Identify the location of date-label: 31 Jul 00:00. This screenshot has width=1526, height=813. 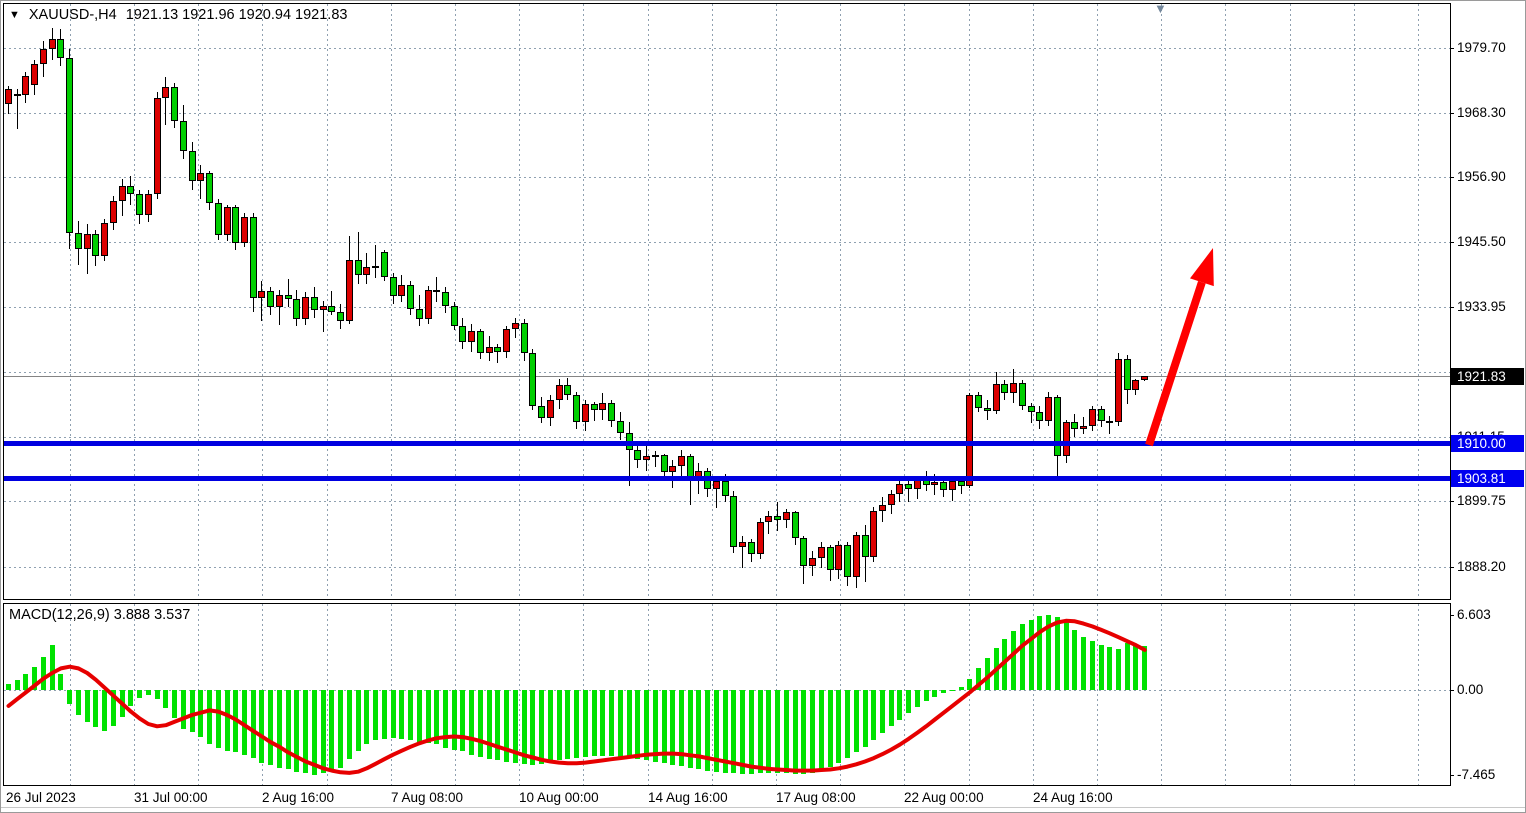
(171, 797).